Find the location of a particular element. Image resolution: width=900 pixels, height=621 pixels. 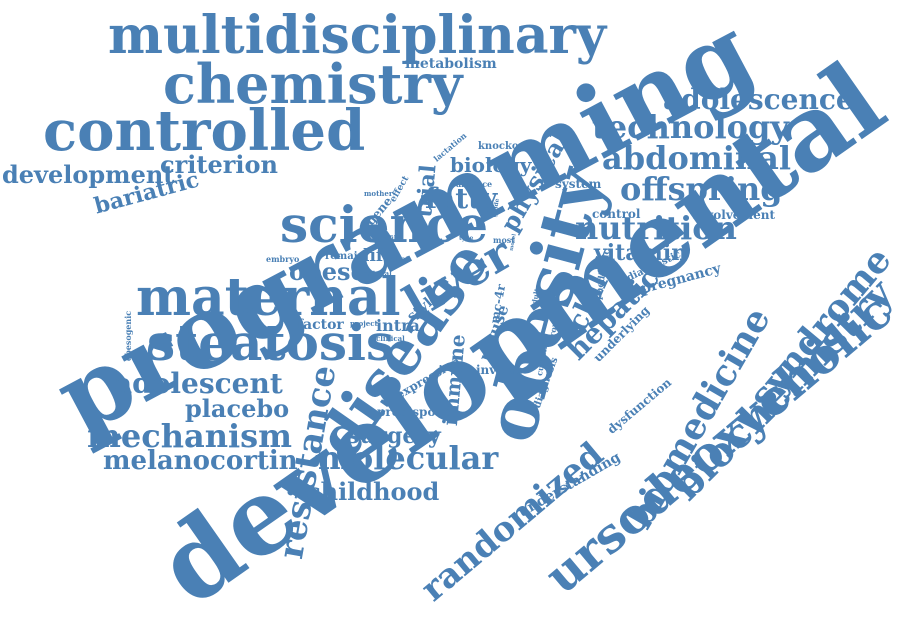

word-multidisciplinary: multidisciplinary is located at coordinates (357, 35).